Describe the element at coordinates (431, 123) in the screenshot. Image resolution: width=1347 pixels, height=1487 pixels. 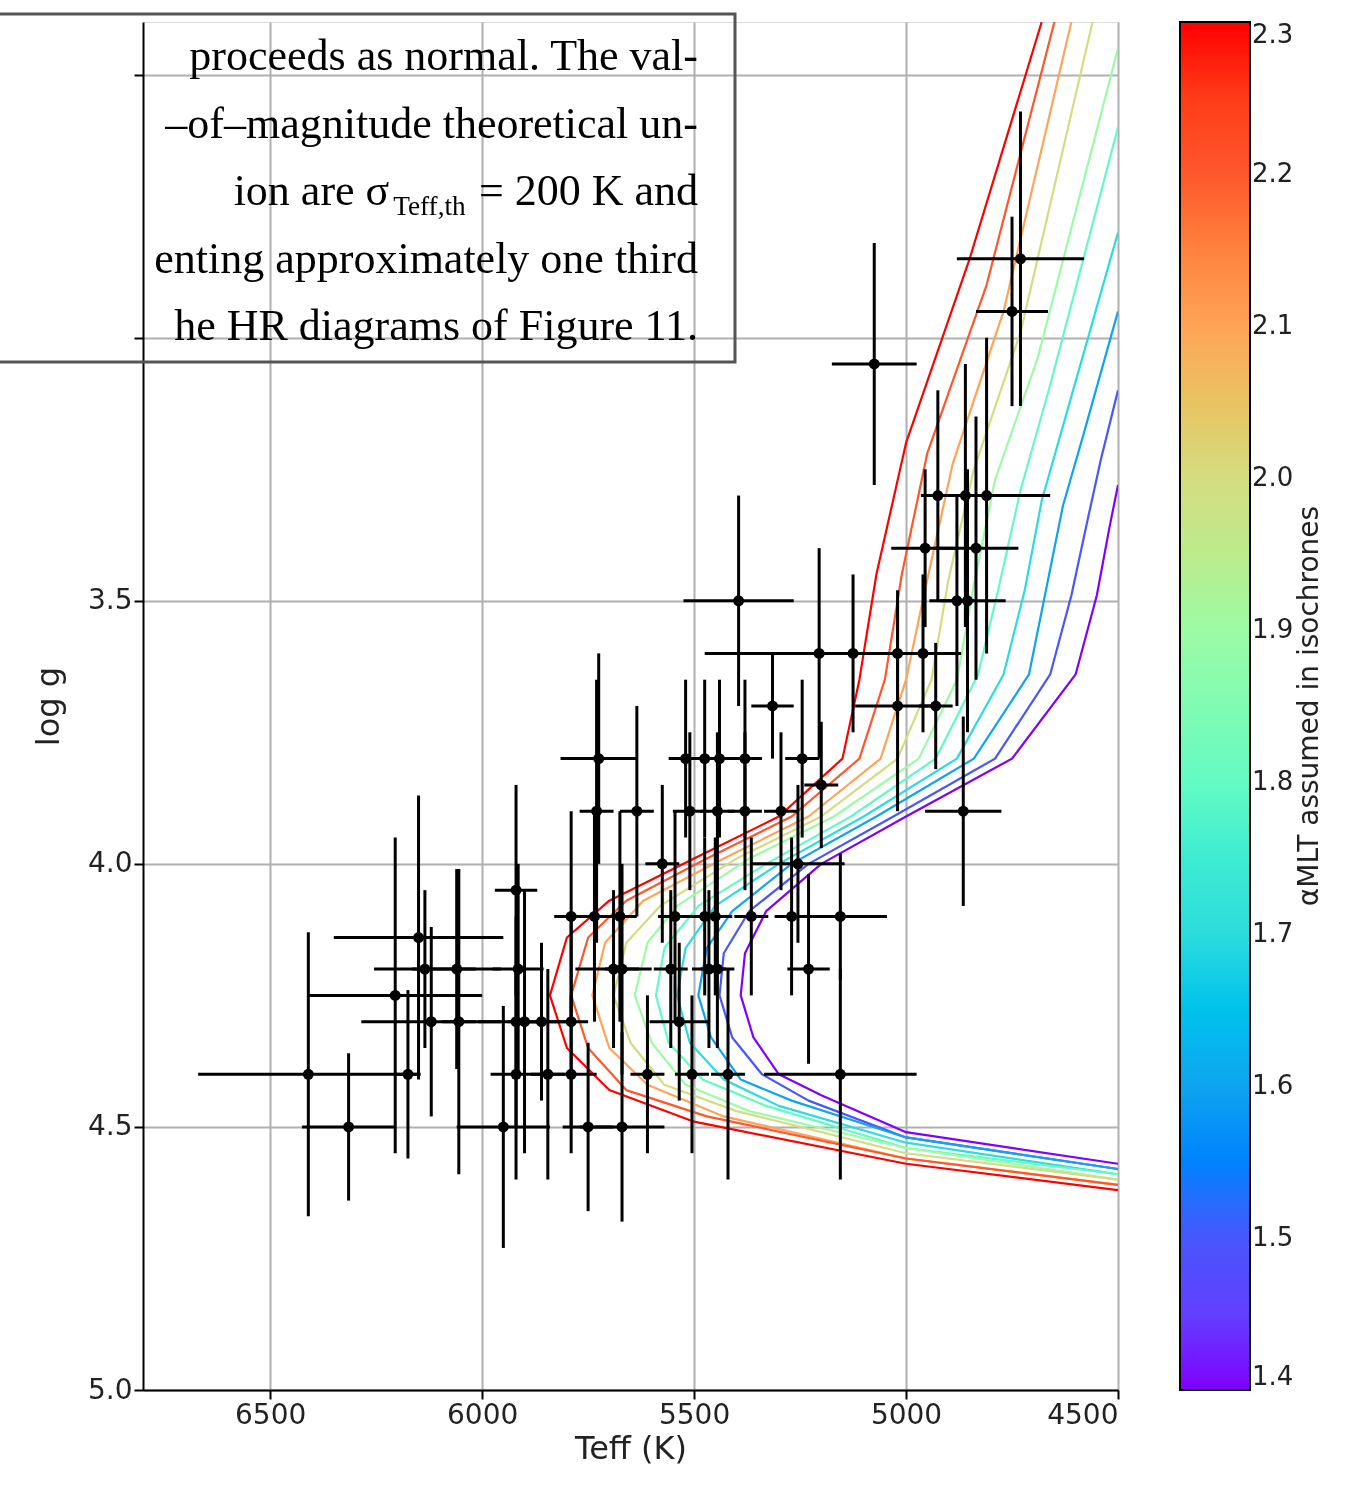
I see `annotation: –of–magnitude theoretical un-` at that location.